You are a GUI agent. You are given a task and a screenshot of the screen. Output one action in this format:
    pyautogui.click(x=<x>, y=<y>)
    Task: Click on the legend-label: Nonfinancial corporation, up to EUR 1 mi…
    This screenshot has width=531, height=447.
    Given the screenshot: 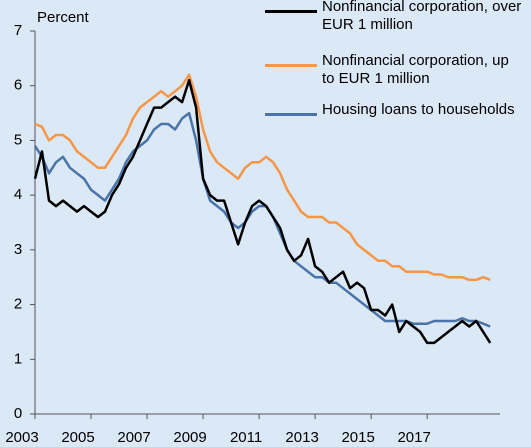 What is the action you would take?
    pyautogui.click(x=415, y=69)
    